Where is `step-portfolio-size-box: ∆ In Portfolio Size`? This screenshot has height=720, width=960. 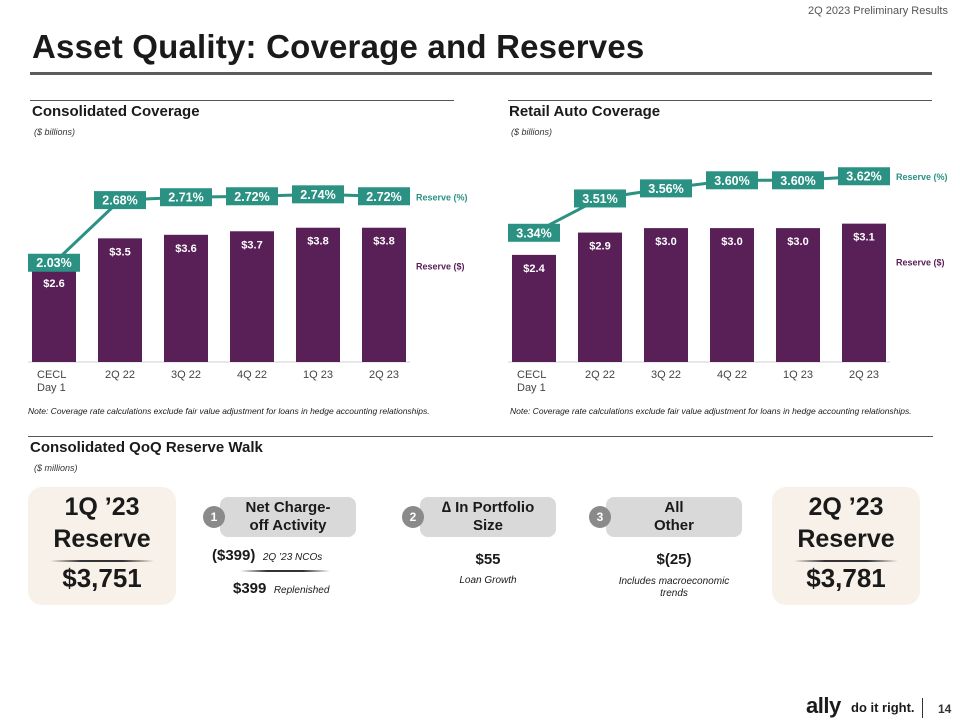 step-portfolio-size-box: ∆ In Portfolio Size is located at coordinates (488, 517).